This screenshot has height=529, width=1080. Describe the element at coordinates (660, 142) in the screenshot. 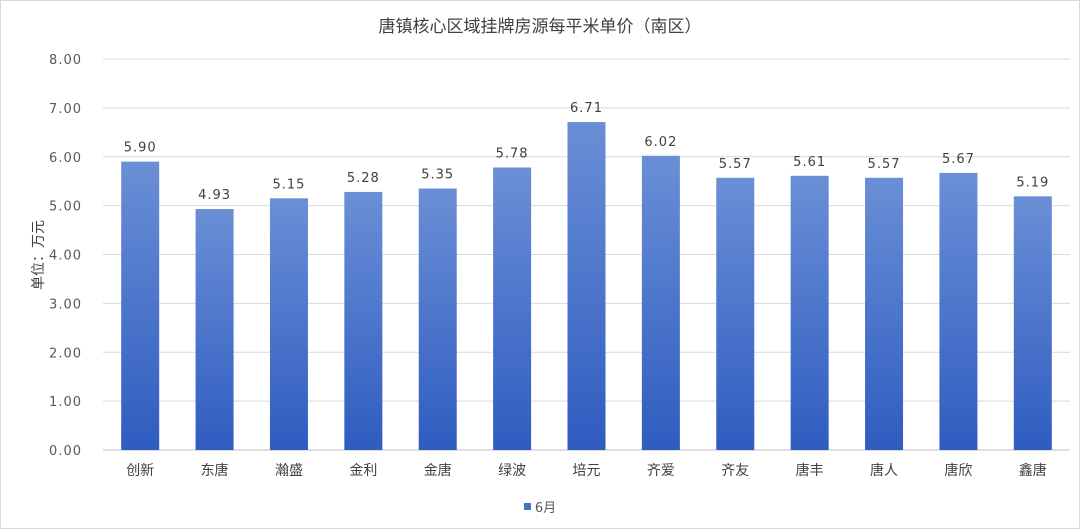

I see `data-label: 6.02` at that location.